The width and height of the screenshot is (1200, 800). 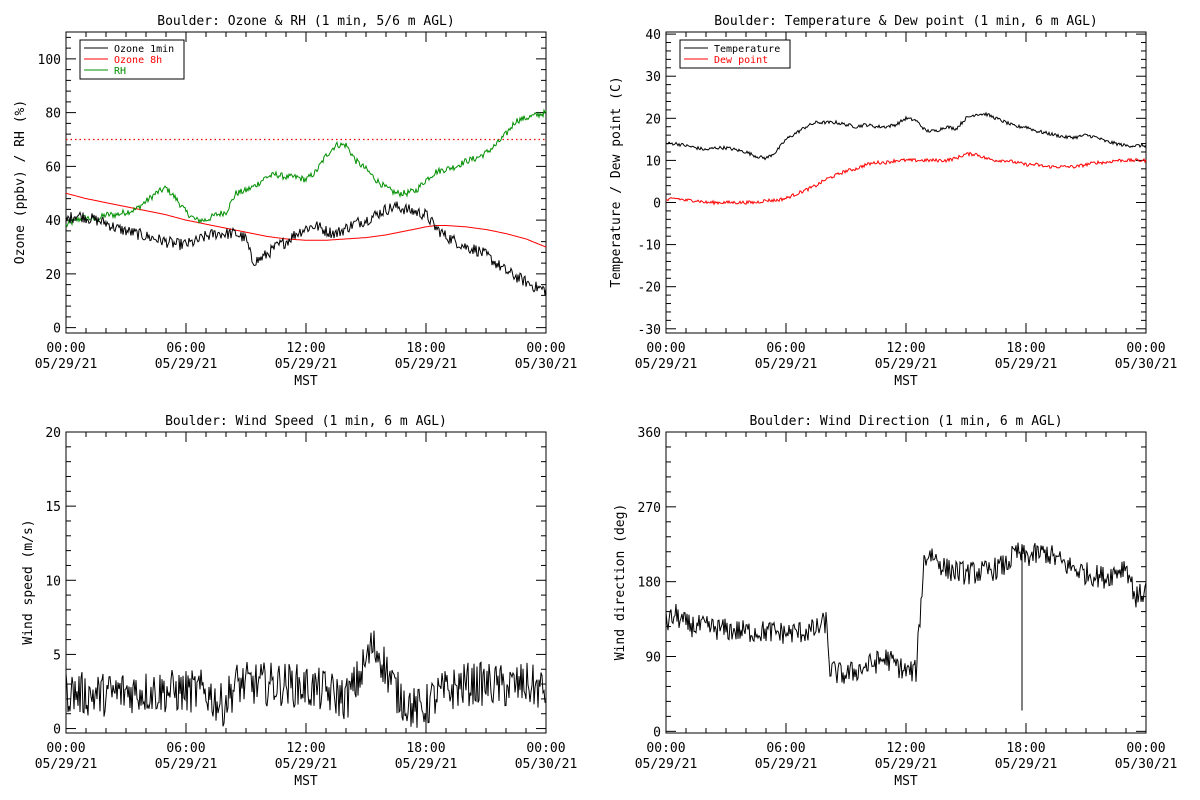 I want to click on y-tick-label: -20, so click(x=649, y=288).